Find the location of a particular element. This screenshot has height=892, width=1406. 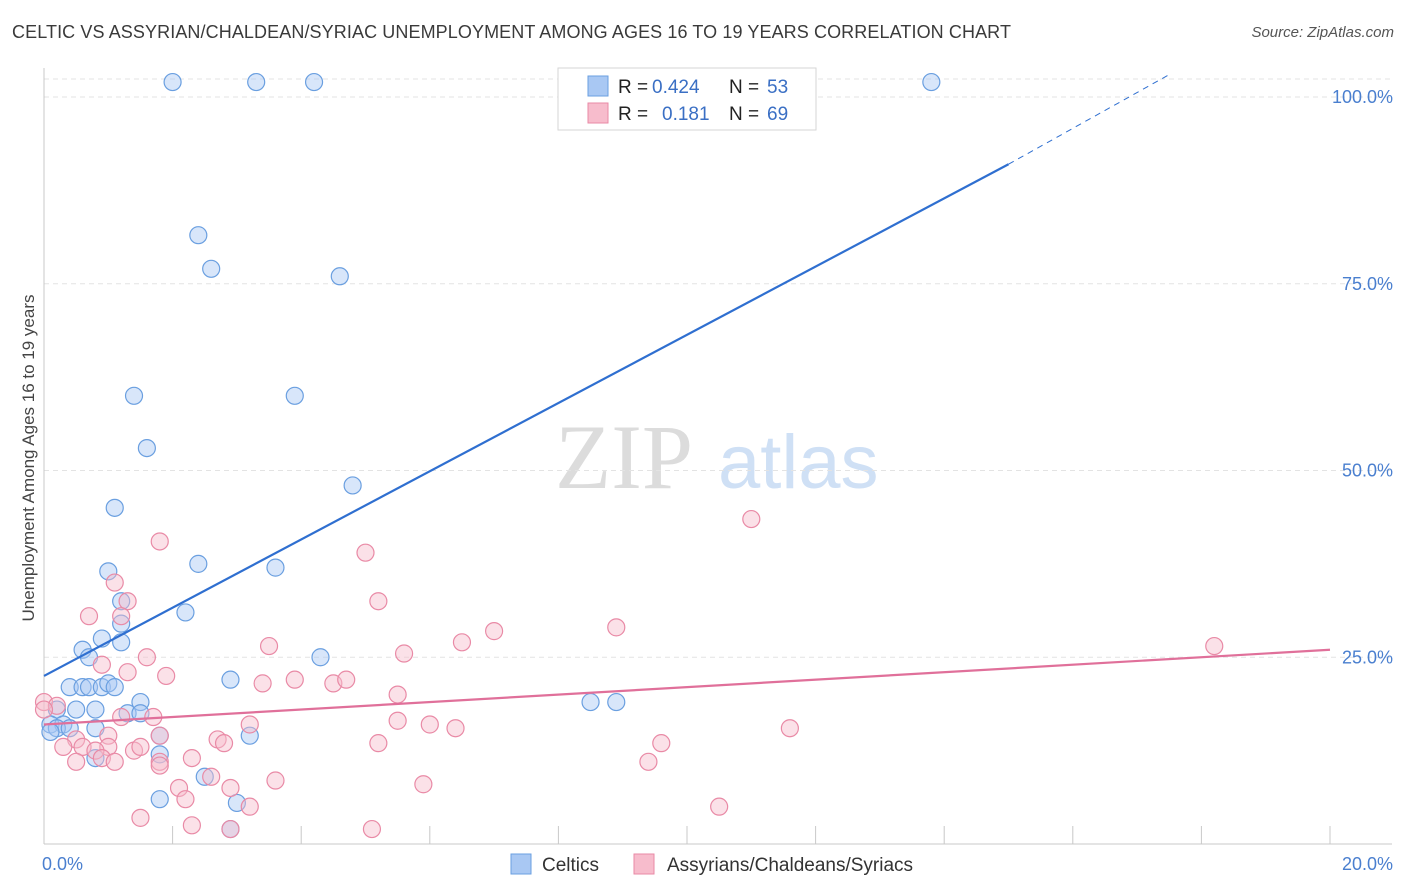

legend-n-value-assyrians: 69 is located at coordinates (777, 114).